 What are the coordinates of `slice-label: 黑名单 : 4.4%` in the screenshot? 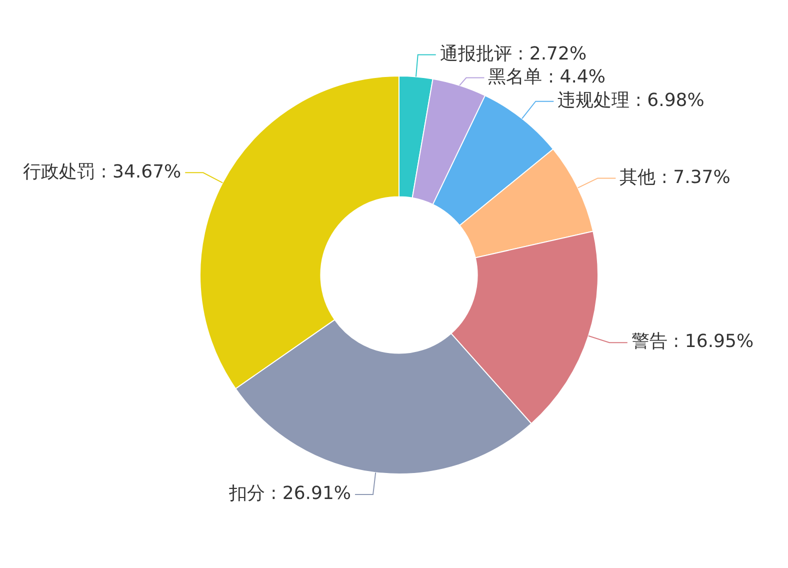 It's located at (547, 77).